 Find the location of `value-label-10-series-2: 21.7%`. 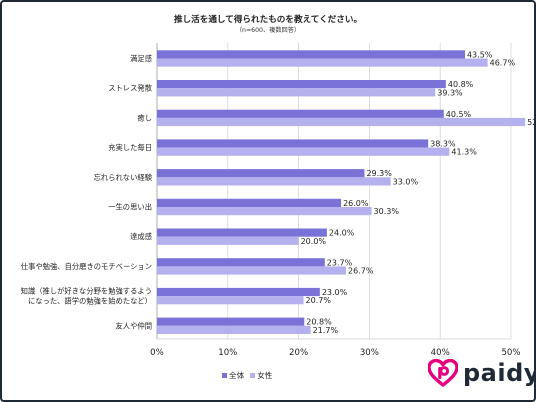

value-label-10-series-2: 21.7% is located at coordinates (326, 330).